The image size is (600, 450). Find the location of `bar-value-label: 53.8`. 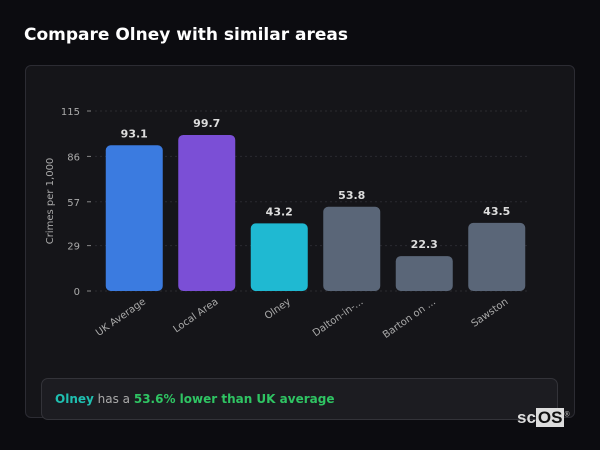

bar-value-label: 53.8 is located at coordinates (351, 195).